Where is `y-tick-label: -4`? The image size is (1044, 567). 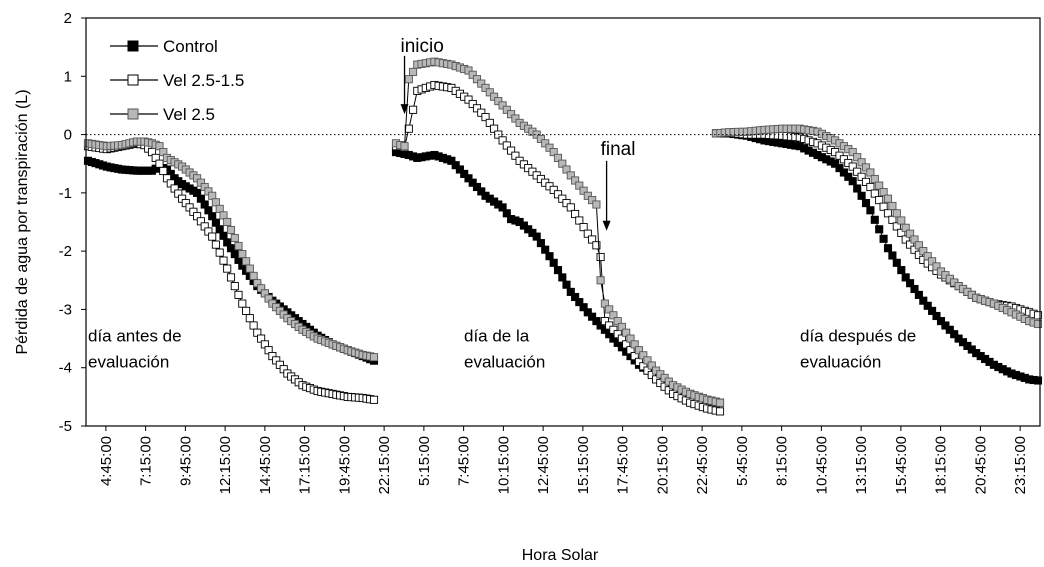
y-tick-label: -4 is located at coordinates (65, 368).